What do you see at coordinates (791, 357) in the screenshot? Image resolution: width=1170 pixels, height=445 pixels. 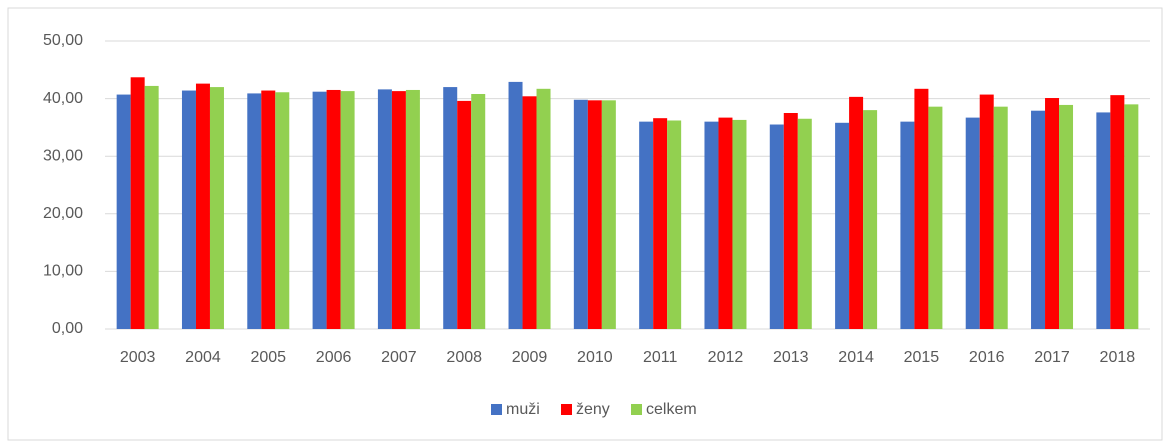 I see `x-tick-label: 2013` at bounding box center [791, 357].